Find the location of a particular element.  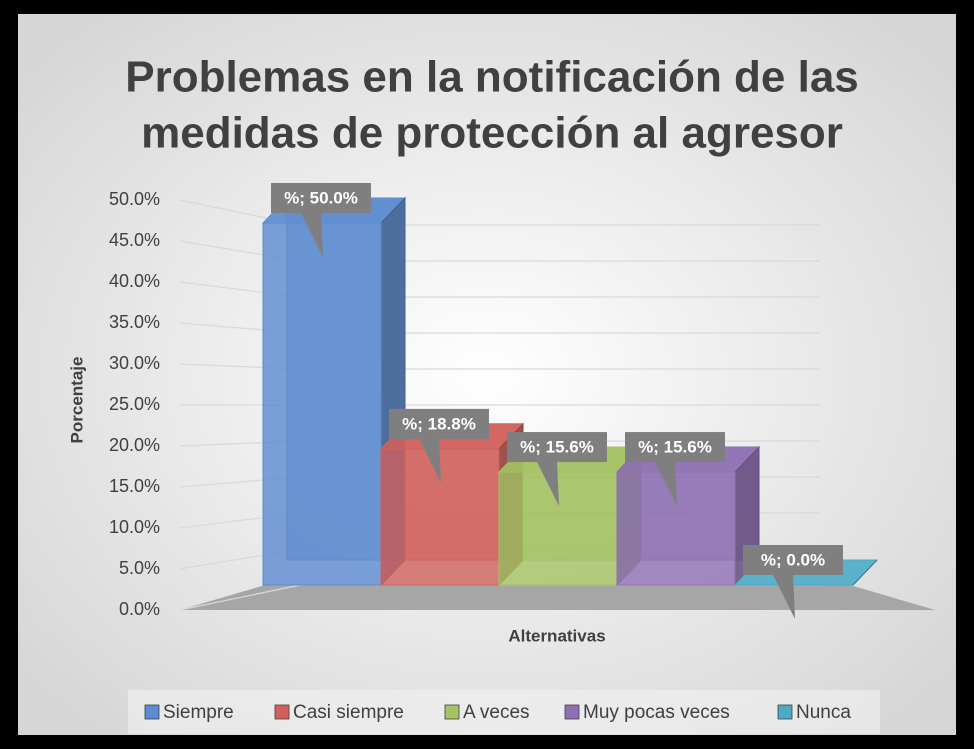

legend-label: Nunca is located at coordinates (823, 712).